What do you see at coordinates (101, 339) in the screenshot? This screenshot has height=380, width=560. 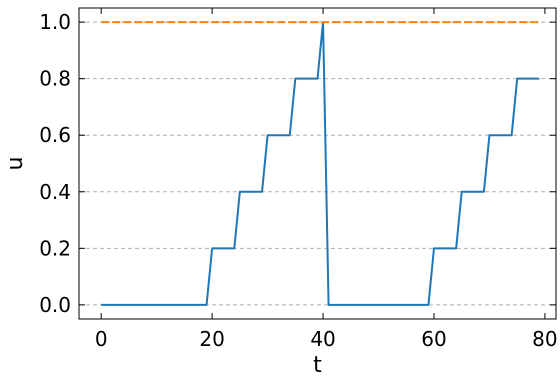 I see `x-tick-label: 0` at bounding box center [101, 339].